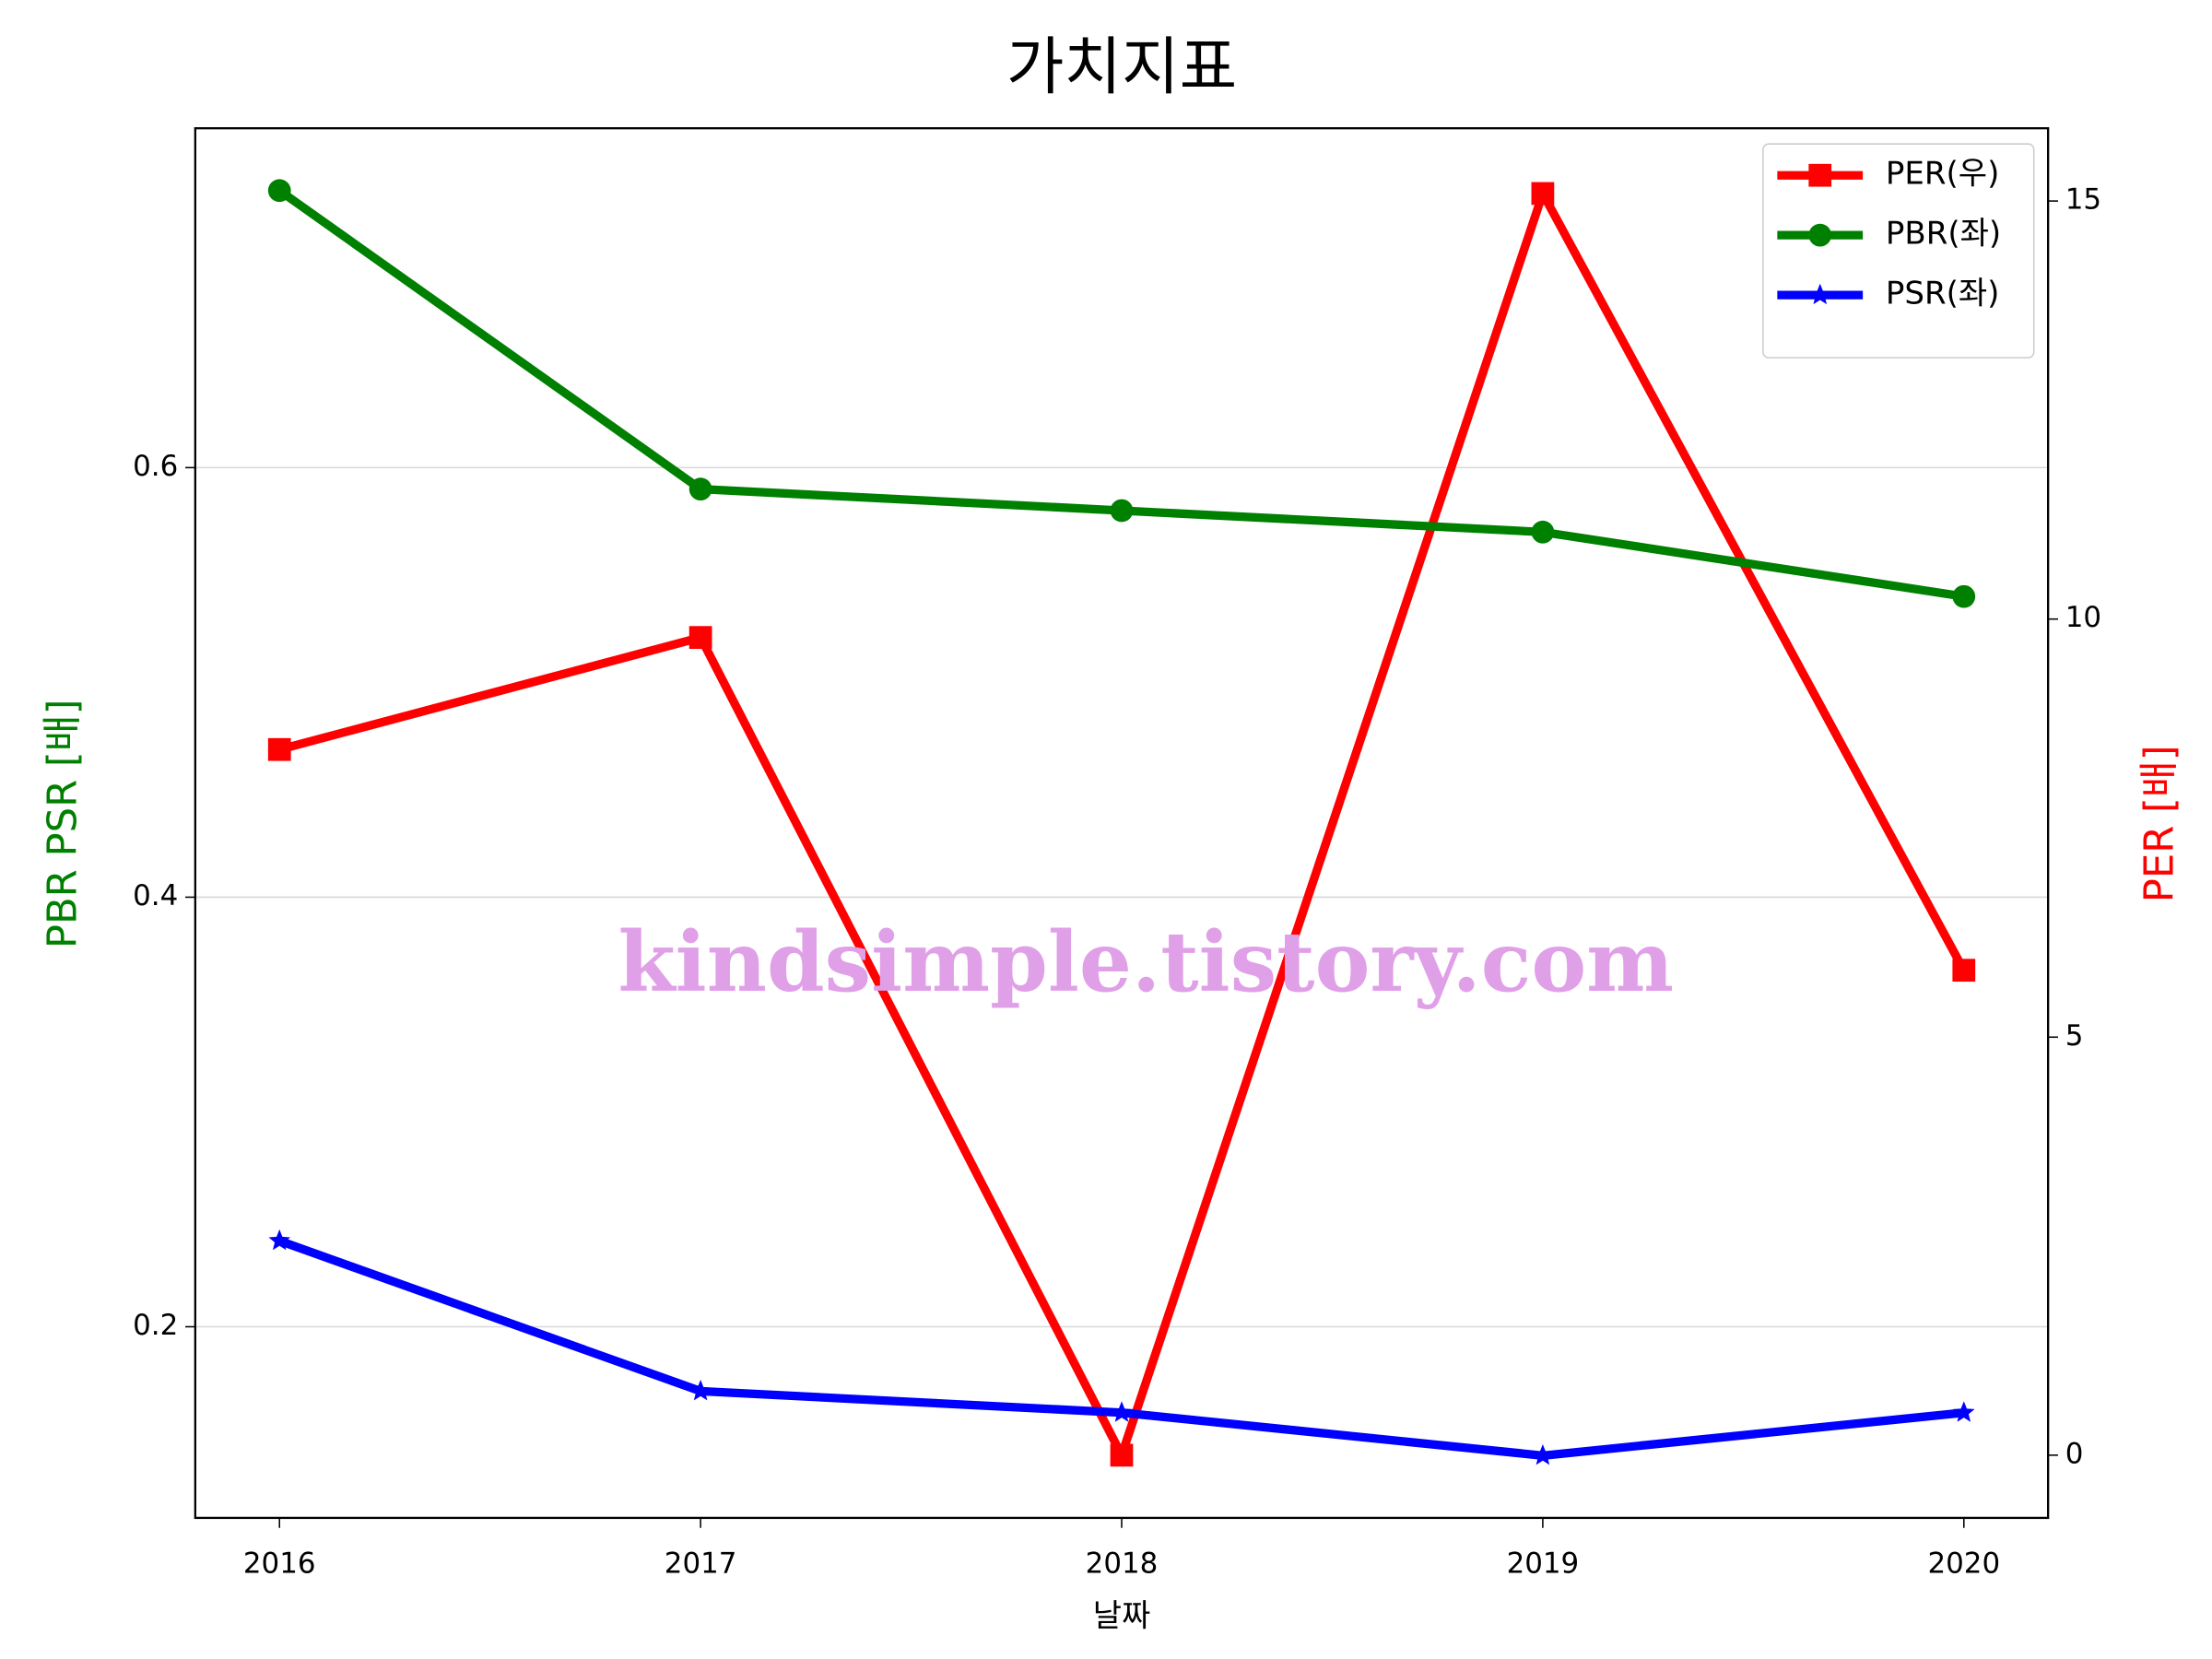 This screenshot has height=1659, width=2212. Describe the element at coordinates (1943, 294) in the screenshot. I see `legend-label: PSR(좌)` at that location.